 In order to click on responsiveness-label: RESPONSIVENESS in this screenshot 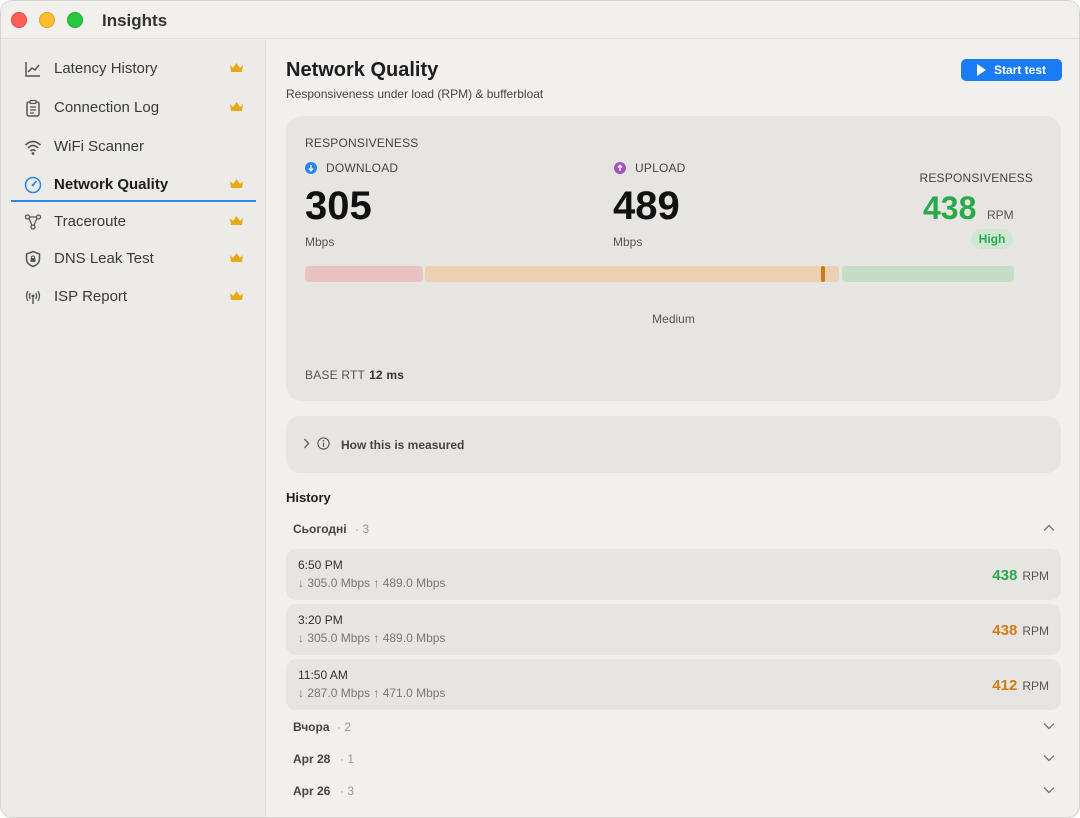, I will do `click(976, 178)`.